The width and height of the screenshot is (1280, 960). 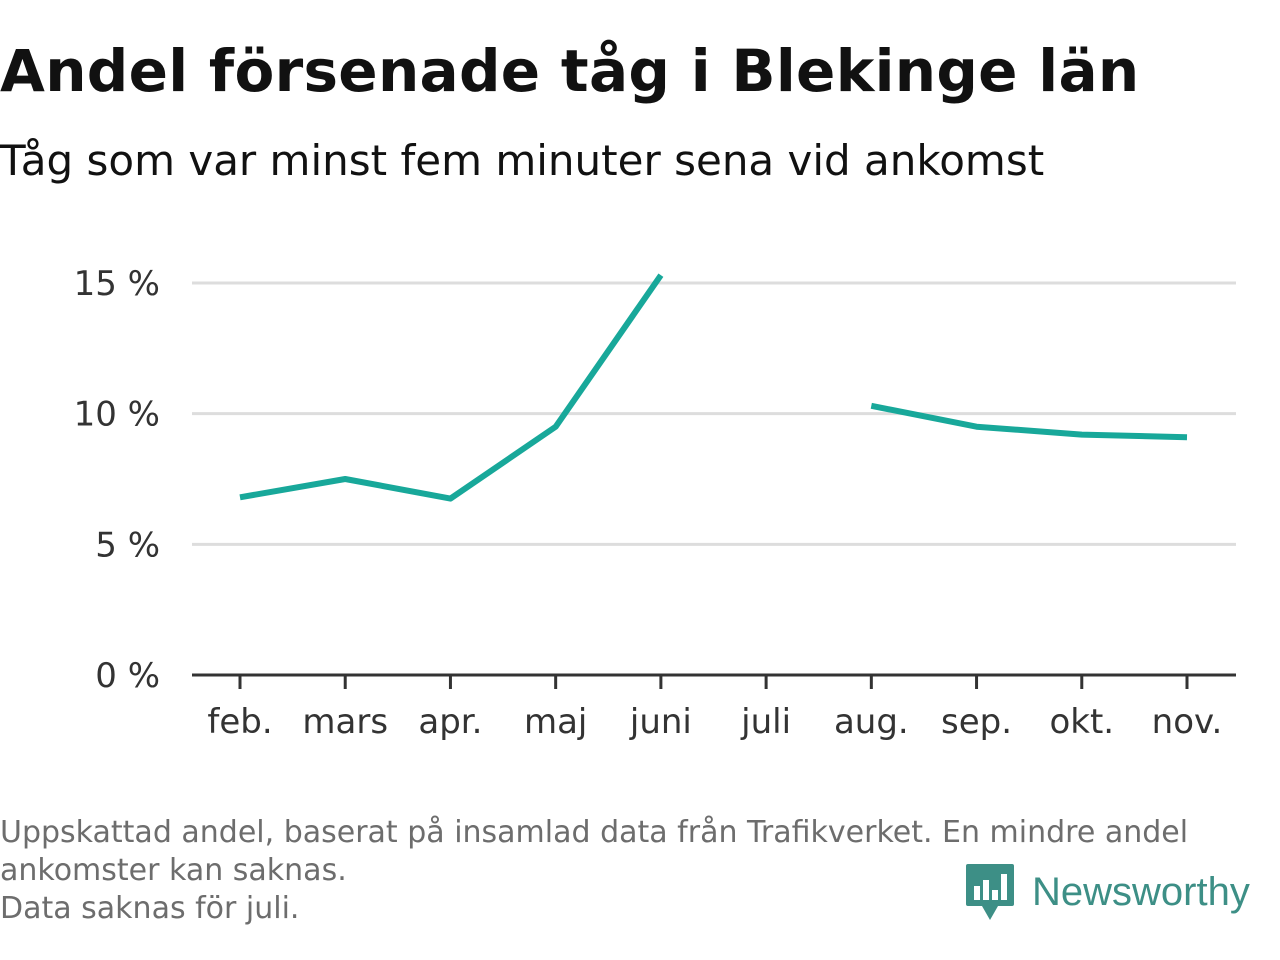 I want to click on x-tick-label: okt., so click(x=1081, y=722).